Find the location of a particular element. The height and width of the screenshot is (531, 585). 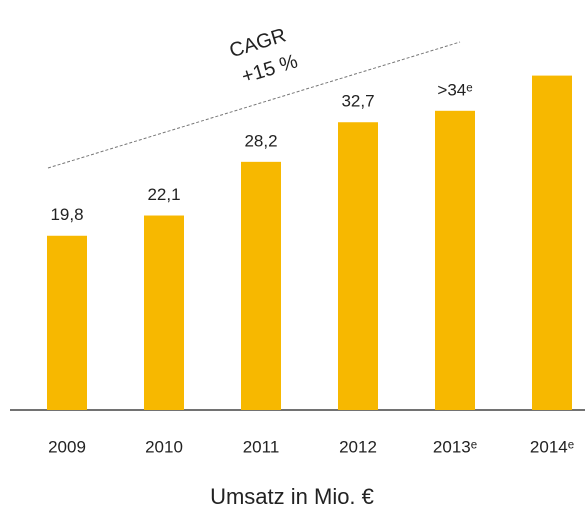

value-label: 22,1 is located at coordinates (163, 194).